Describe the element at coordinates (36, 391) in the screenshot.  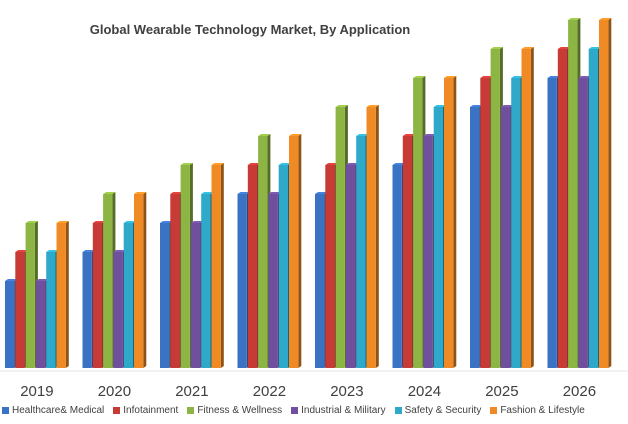
I see `x-tick-label: 2019` at that location.